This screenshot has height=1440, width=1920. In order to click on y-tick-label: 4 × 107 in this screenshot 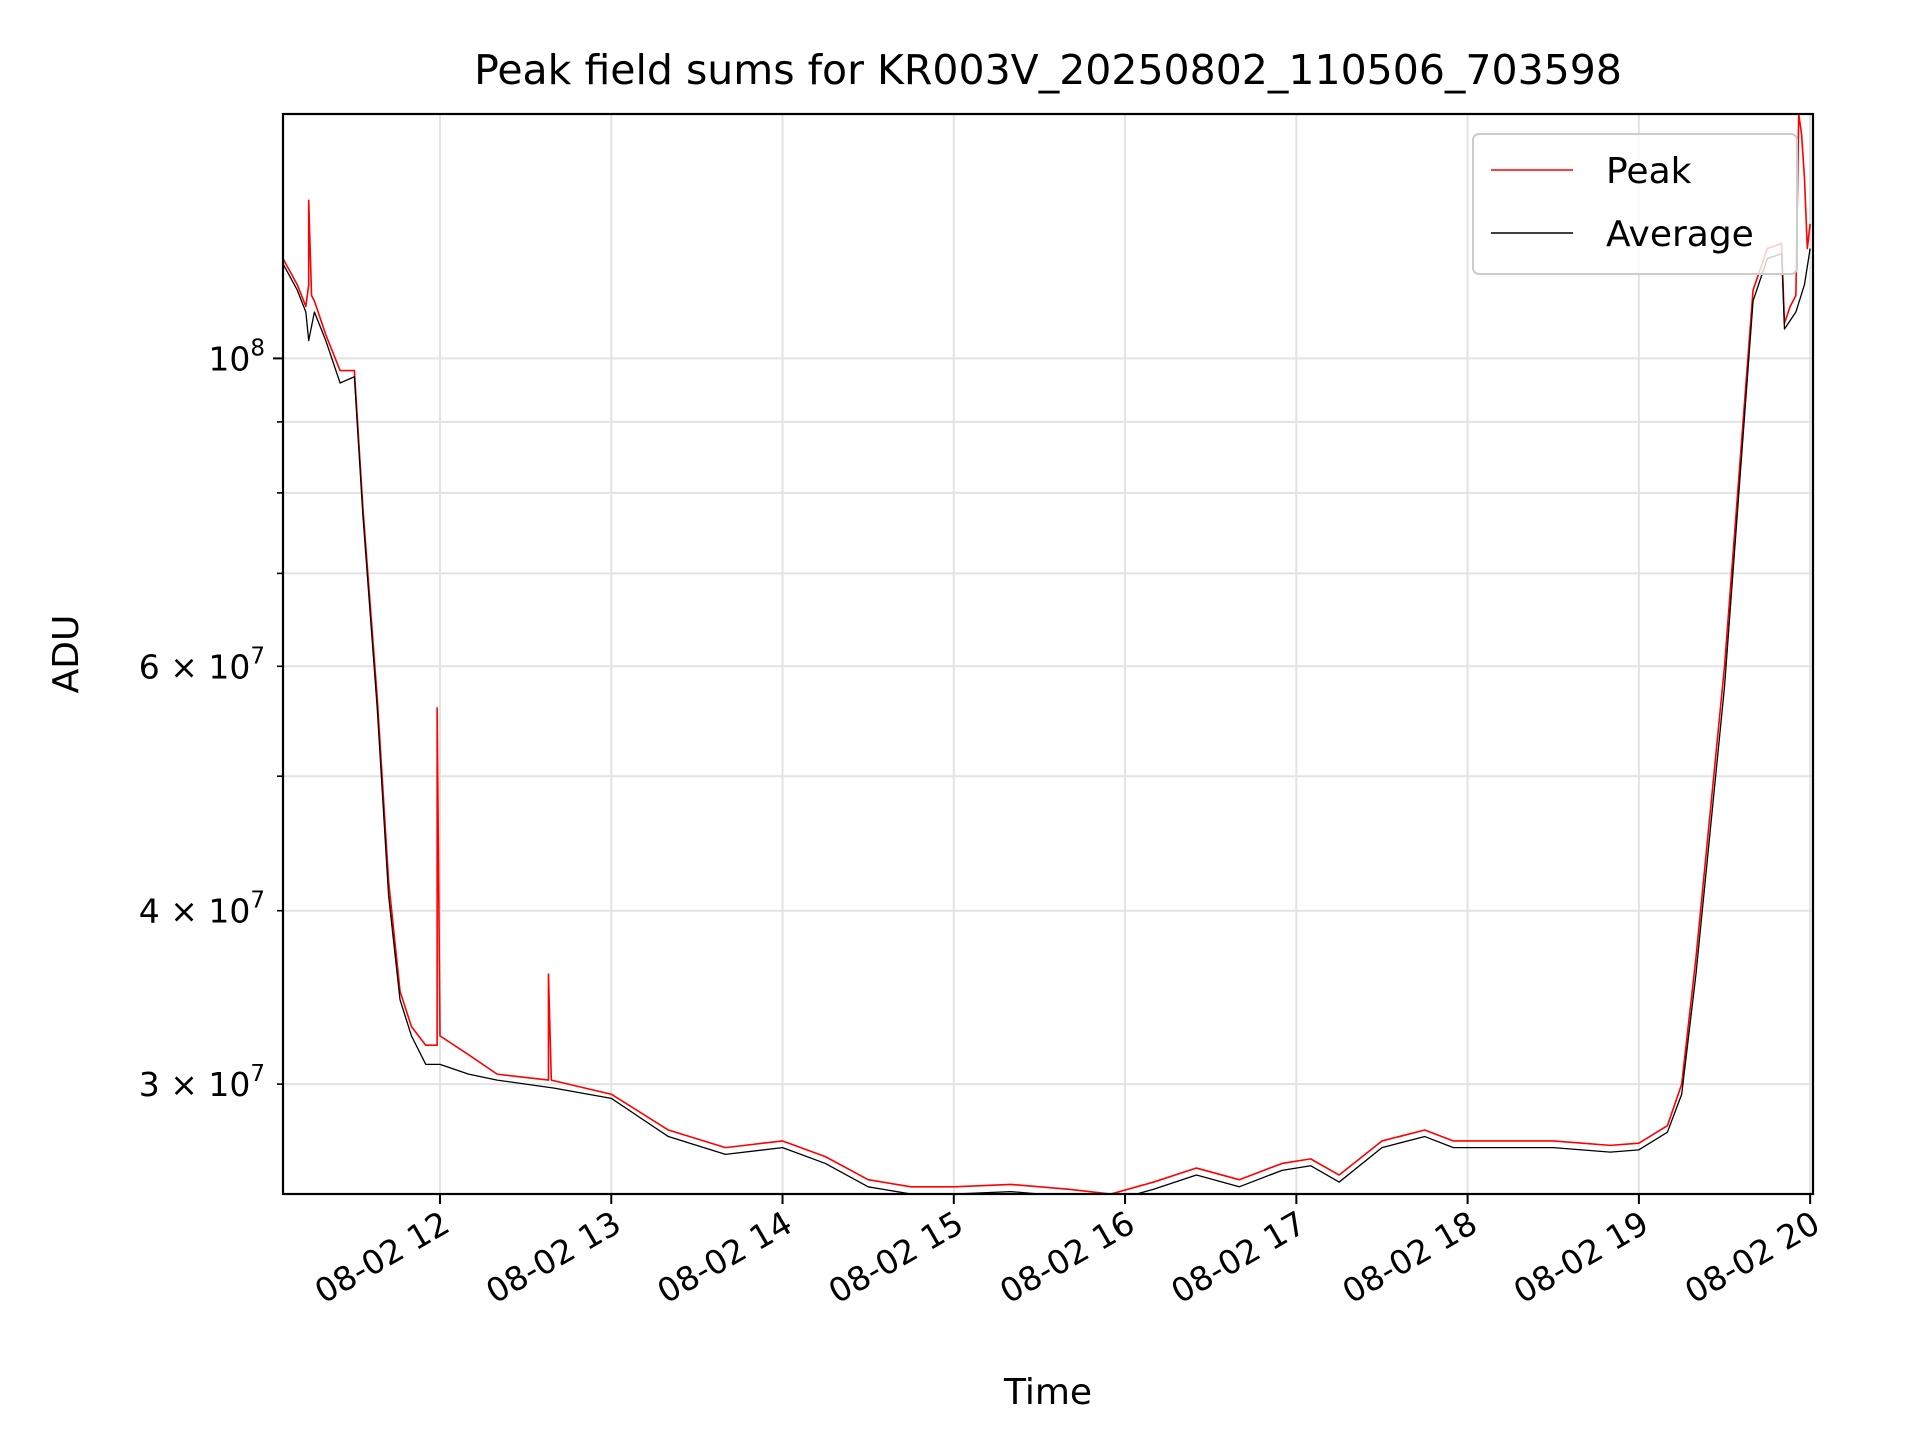, I will do `click(202, 909)`.